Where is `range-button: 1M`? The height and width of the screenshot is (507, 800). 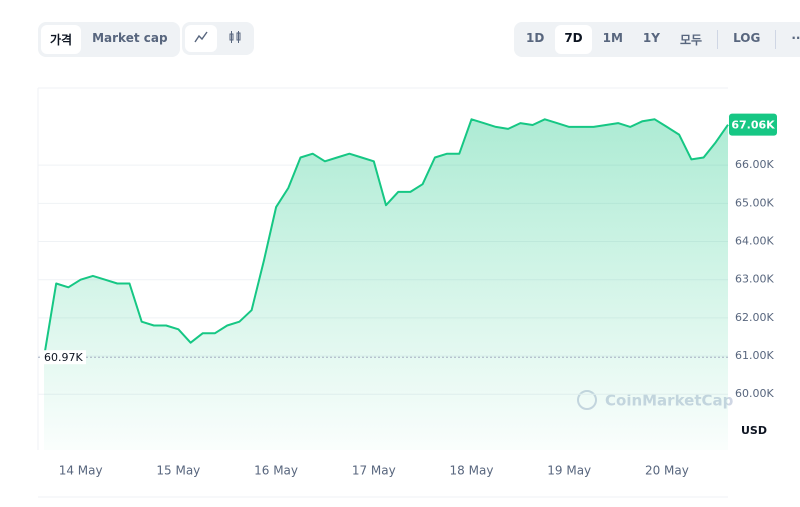
range-button: 1M is located at coordinates (612, 38).